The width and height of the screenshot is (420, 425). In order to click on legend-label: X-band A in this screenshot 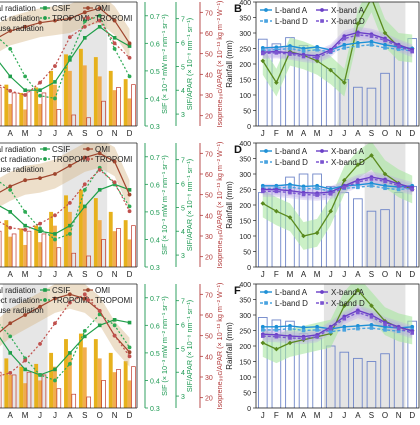, I will do `click(348, 10)`.